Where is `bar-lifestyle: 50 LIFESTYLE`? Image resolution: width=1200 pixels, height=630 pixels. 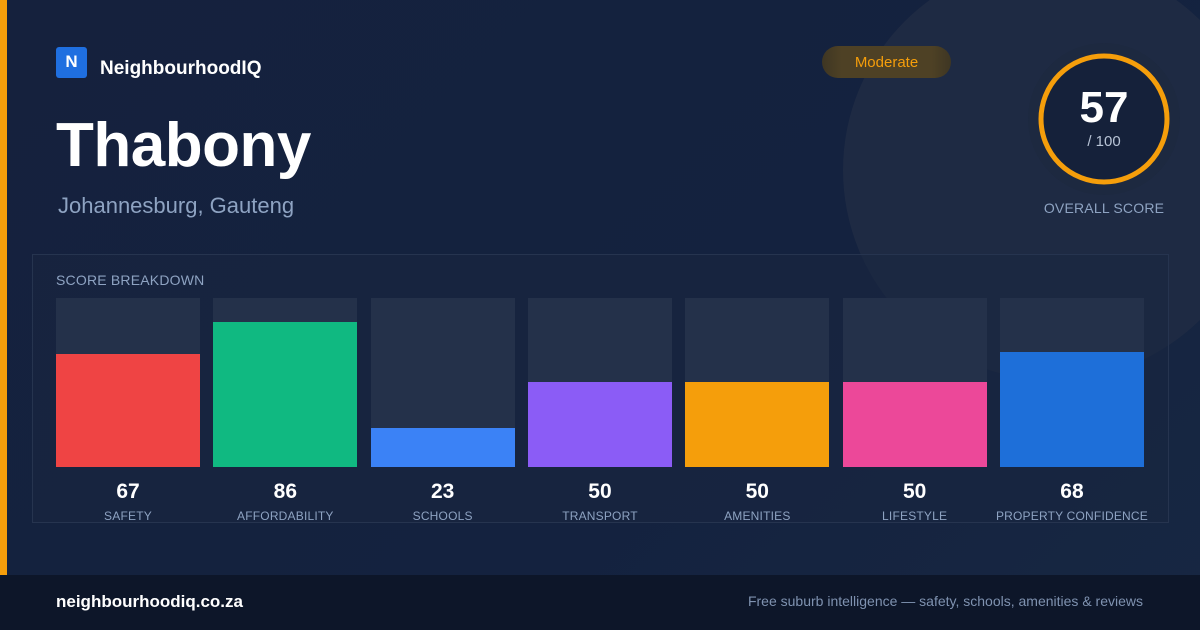
bar-lifestyle: 50 LIFESTYLE is located at coordinates (914, 413).